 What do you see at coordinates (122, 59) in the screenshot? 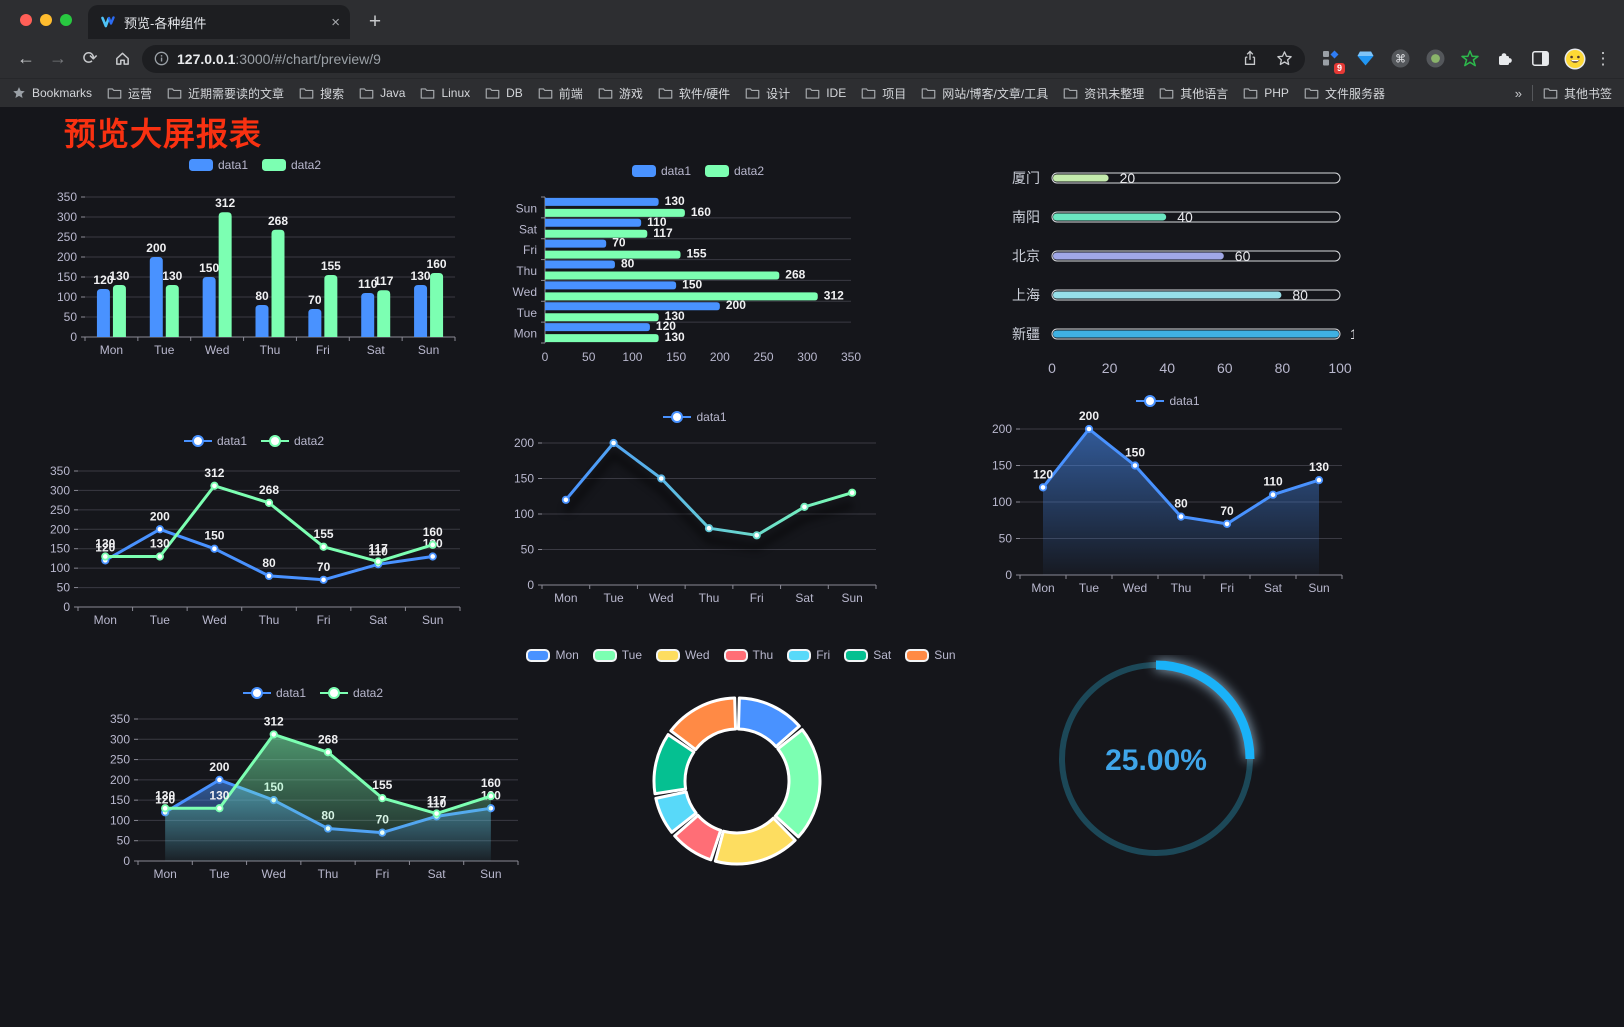
I see `home-button` at bounding box center [122, 59].